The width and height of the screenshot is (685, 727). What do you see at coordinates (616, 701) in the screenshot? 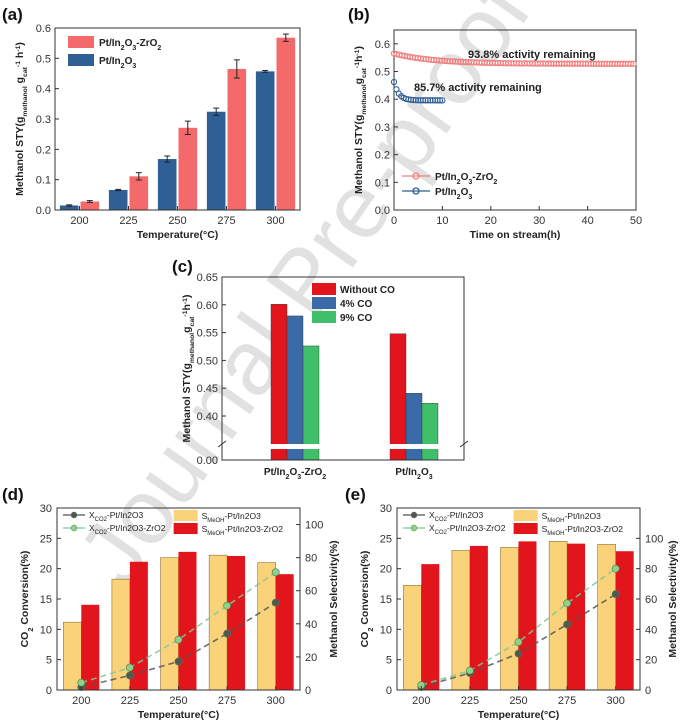
I see `x-tick-label: 300` at bounding box center [616, 701].